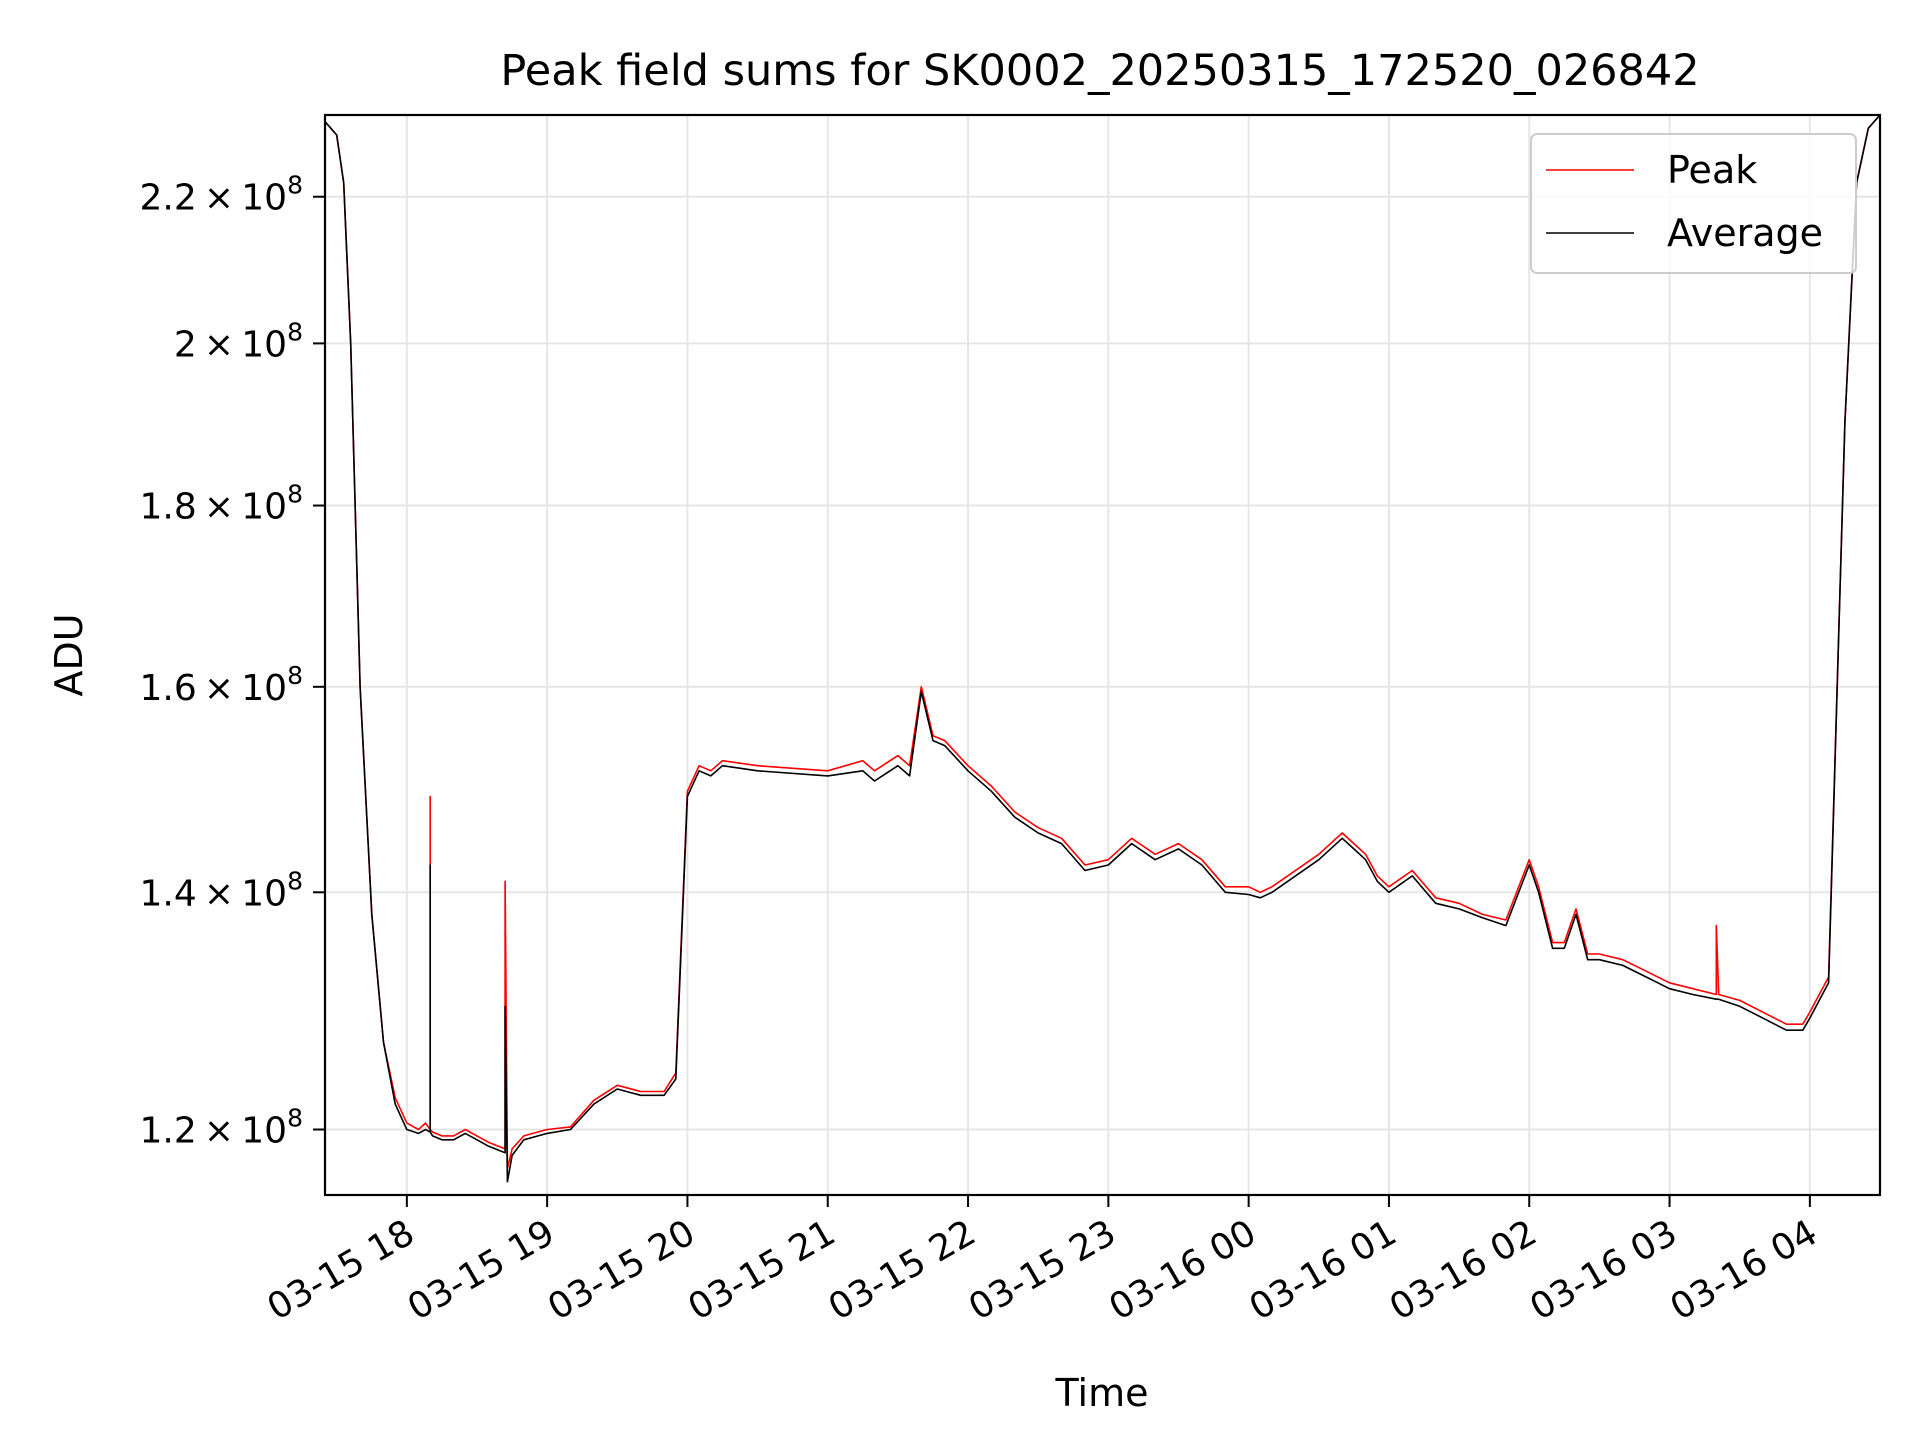 The height and width of the screenshot is (1440, 1920). I want to click on y-tick-label: 1.2 × 108, so click(221, 1128).